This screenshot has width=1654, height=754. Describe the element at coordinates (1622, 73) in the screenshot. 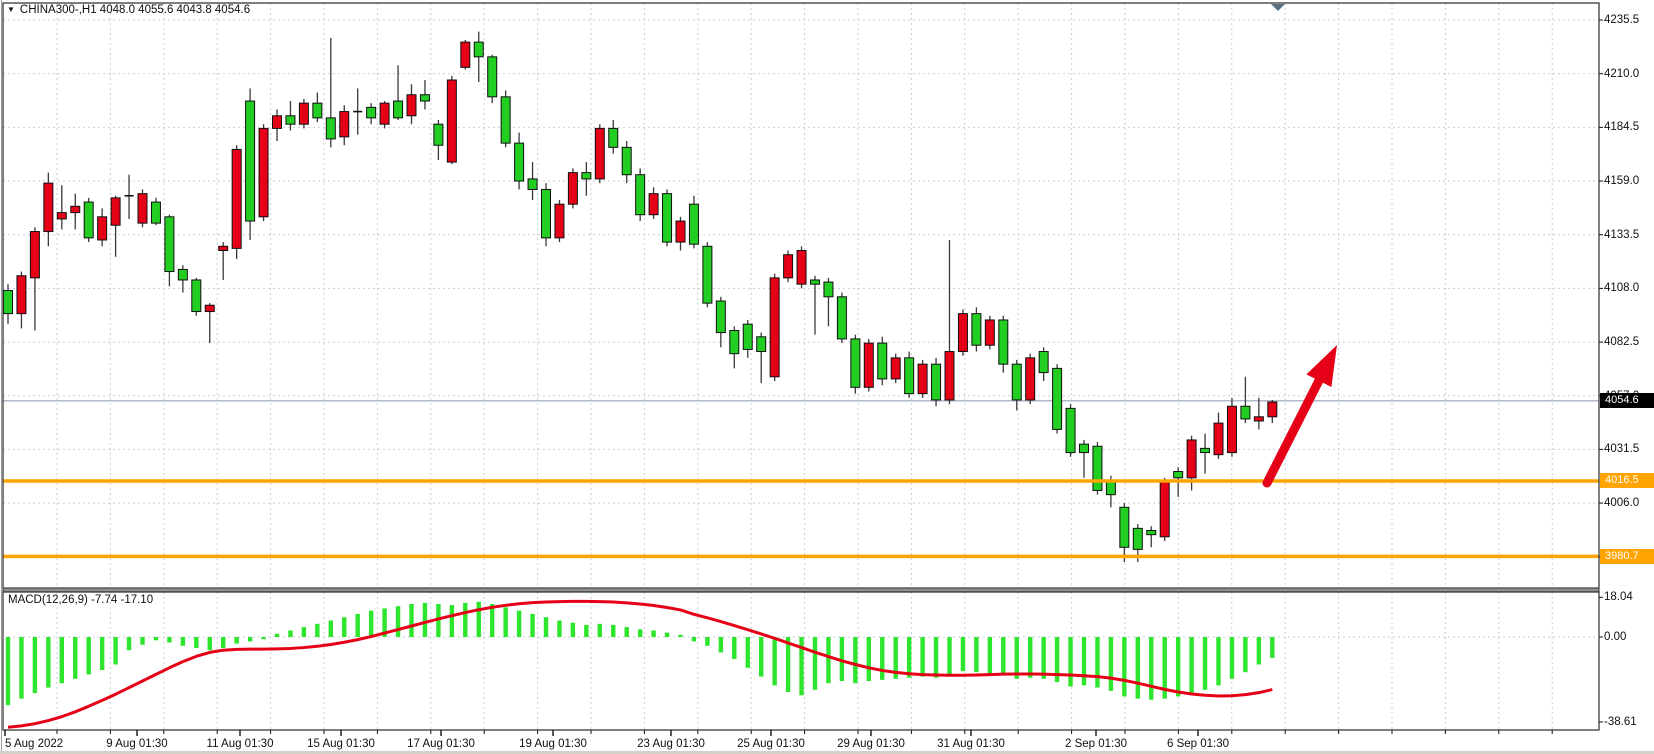

I see `price-axis-label: 4210.0` at that location.